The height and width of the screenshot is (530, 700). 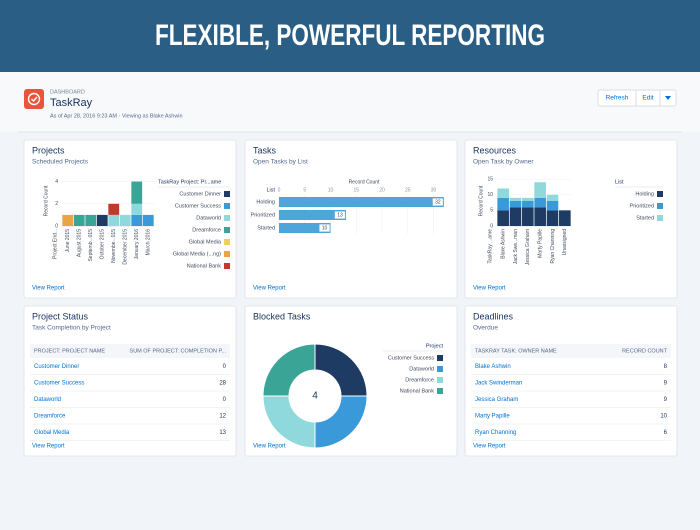 What do you see at coordinates (50, 416) in the screenshot?
I see `cell-link: Dreamforce` at bounding box center [50, 416].